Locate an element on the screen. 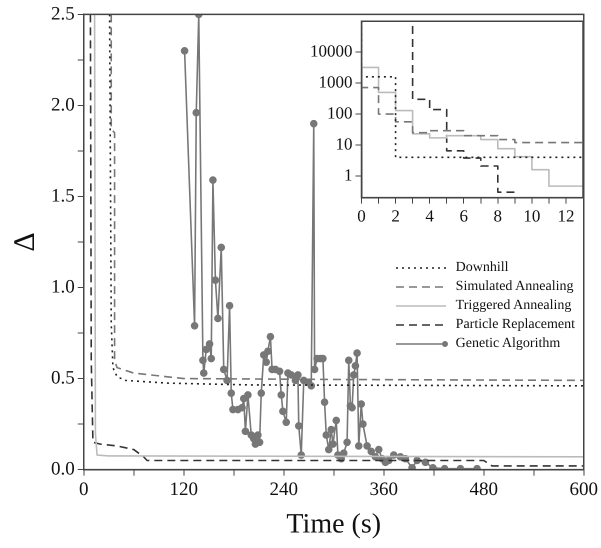 This screenshot has height=548, width=601. legend-label: Particle Replacement is located at coordinates (515, 325).